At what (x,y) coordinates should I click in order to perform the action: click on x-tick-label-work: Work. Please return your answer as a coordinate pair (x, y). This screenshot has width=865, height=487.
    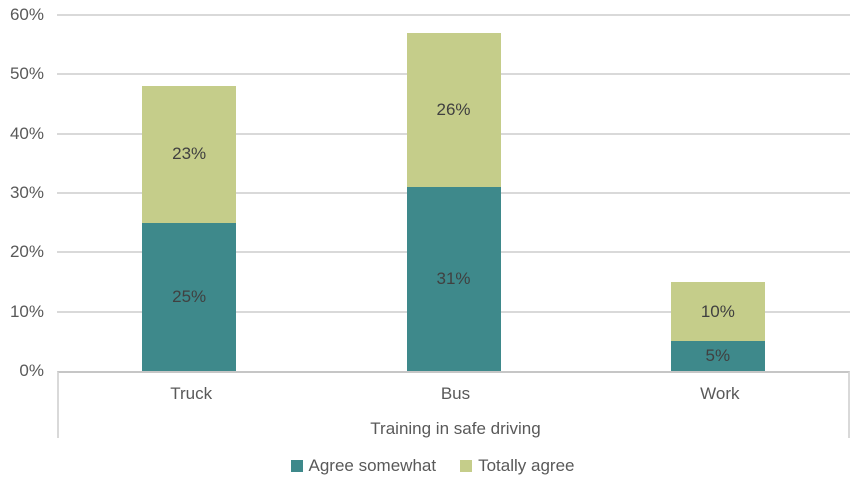
    Looking at the image, I should click on (720, 393).